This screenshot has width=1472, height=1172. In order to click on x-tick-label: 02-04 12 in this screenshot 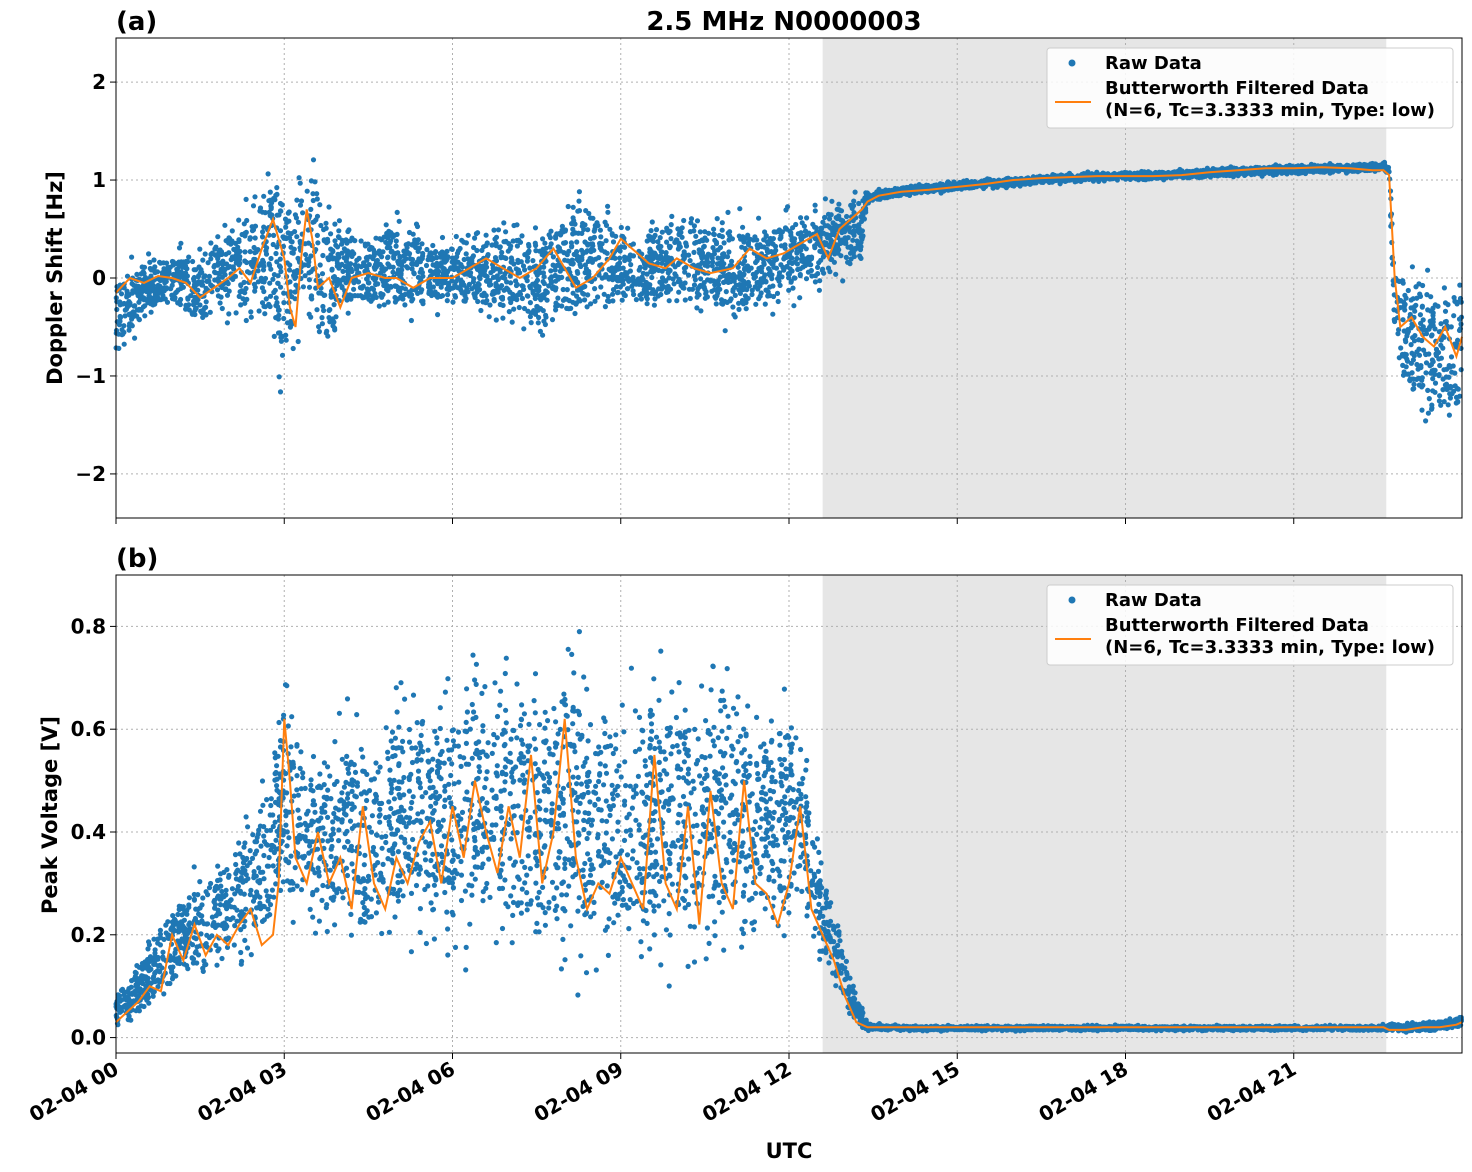, I will do `click(747, 1092)`.